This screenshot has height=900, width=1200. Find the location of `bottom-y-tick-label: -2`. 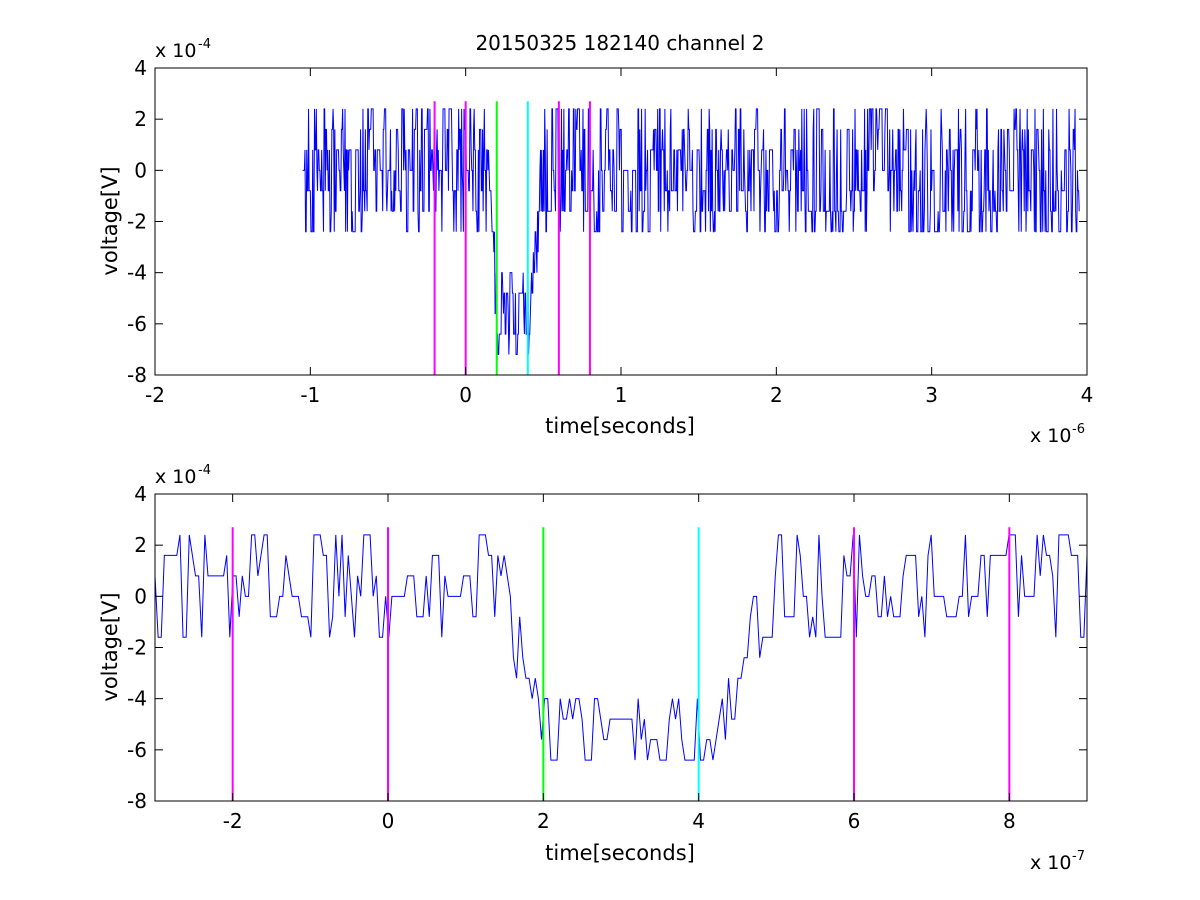

bottom-y-tick-label: -2 is located at coordinates (137, 648).